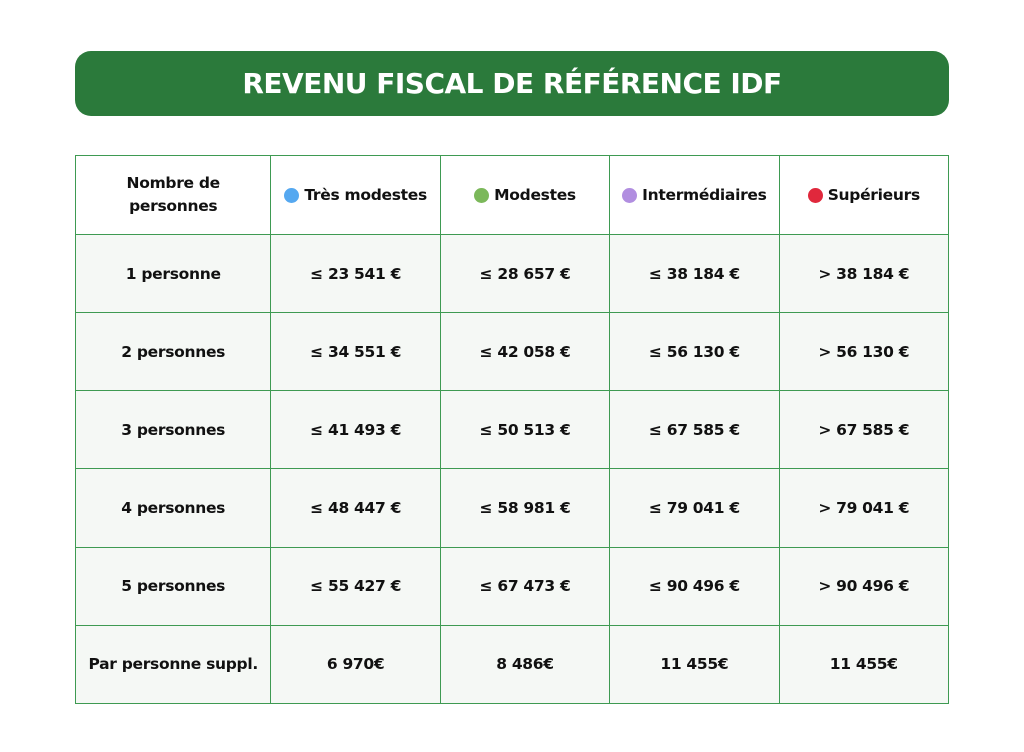 The image size is (1024, 752). I want to click on table-cell: ≤ 28 657 €, so click(525, 273).